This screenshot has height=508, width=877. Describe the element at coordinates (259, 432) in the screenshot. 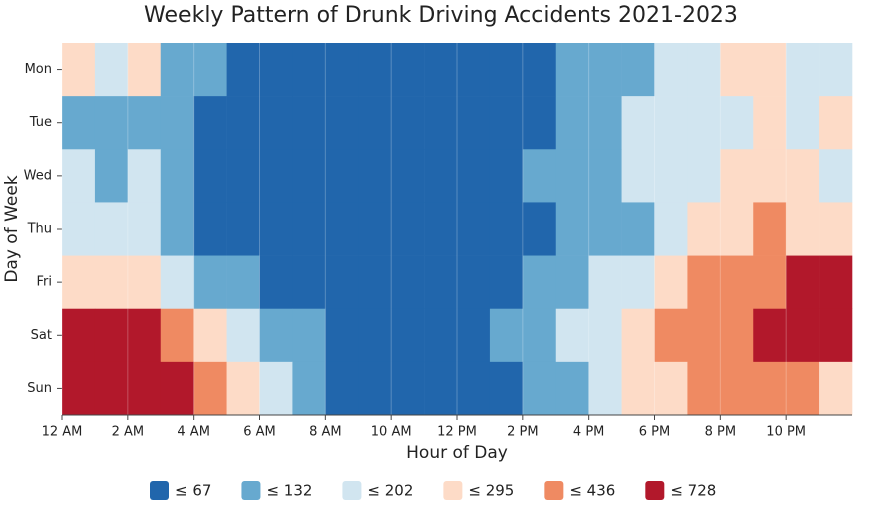

I see `x-tick-label: 6 AM` at that location.